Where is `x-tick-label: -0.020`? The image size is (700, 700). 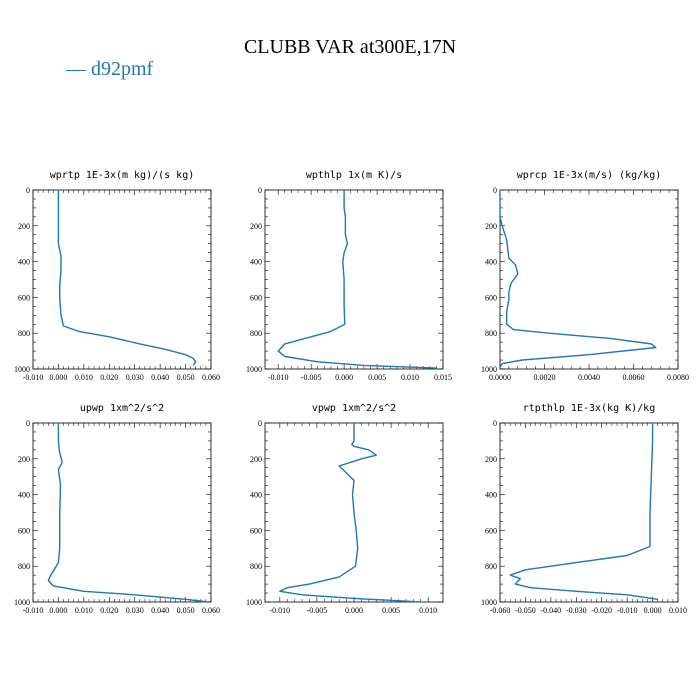
x-tick-label: -0.020 is located at coordinates (601, 610).